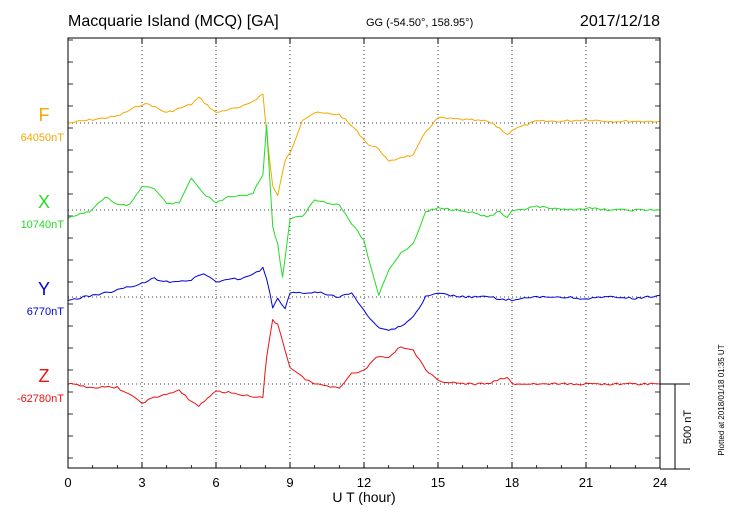 The width and height of the screenshot is (730, 520). I want to click on x-tick-label: 0, so click(67, 482).